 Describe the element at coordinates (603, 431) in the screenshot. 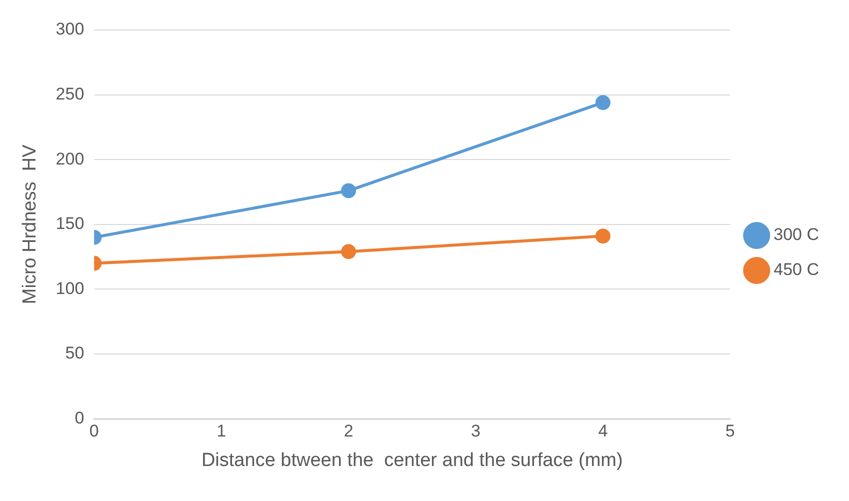

I see `x-tick-label: 4` at that location.